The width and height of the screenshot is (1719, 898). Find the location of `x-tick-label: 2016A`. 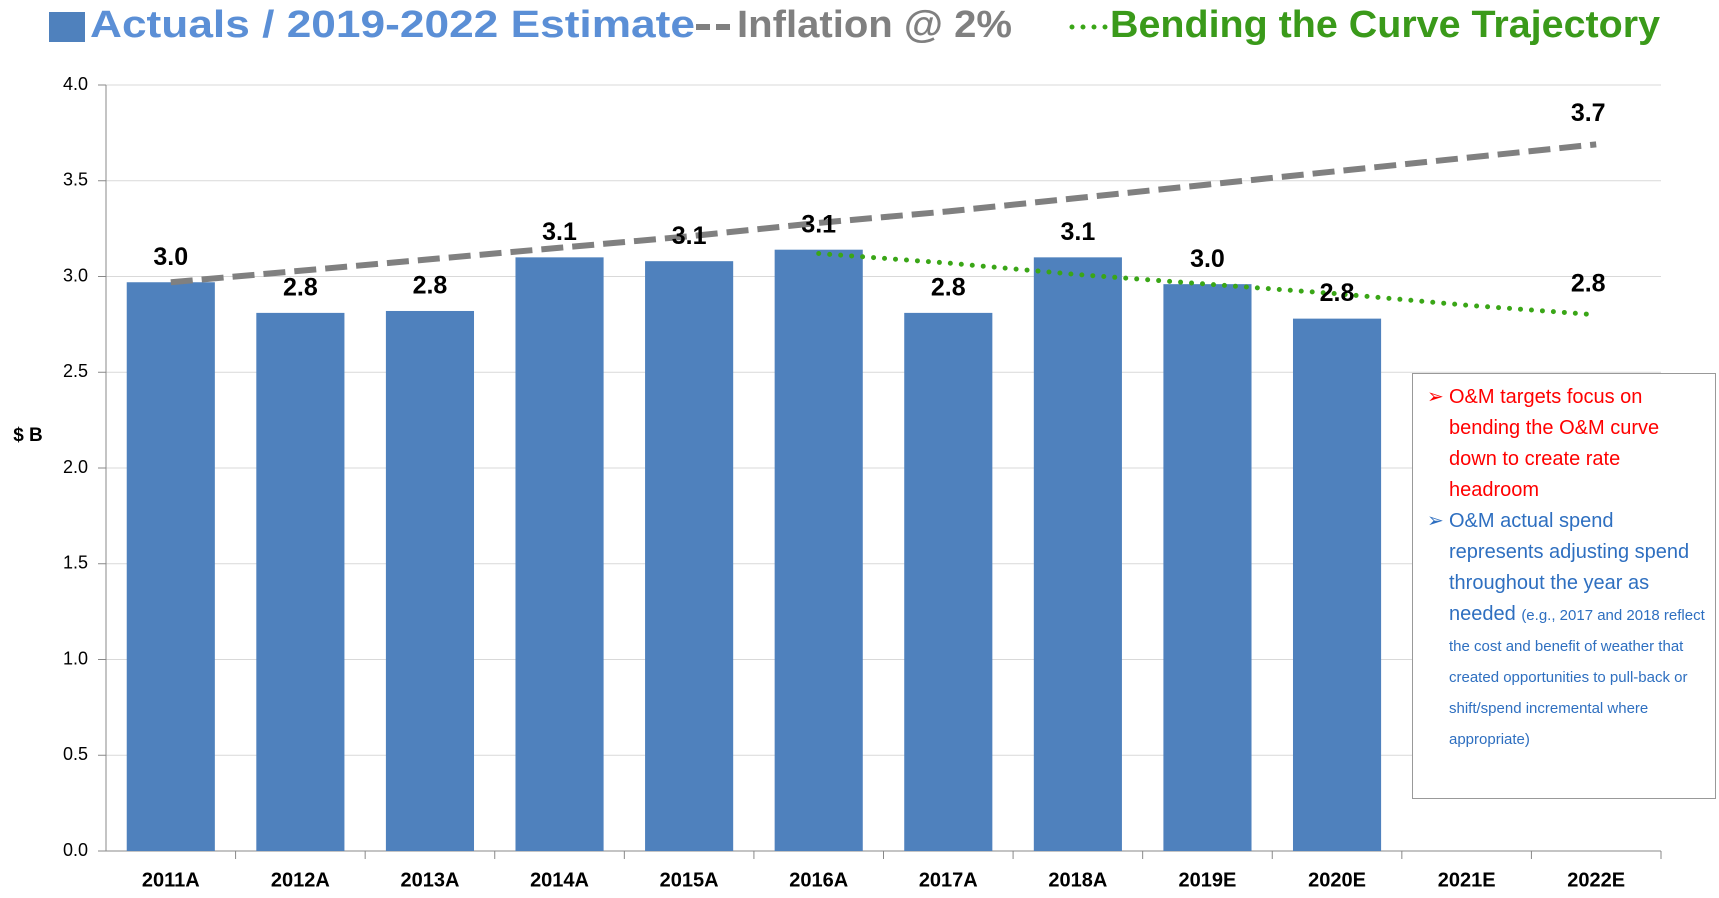

x-tick-label: 2016A is located at coordinates (818, 880).